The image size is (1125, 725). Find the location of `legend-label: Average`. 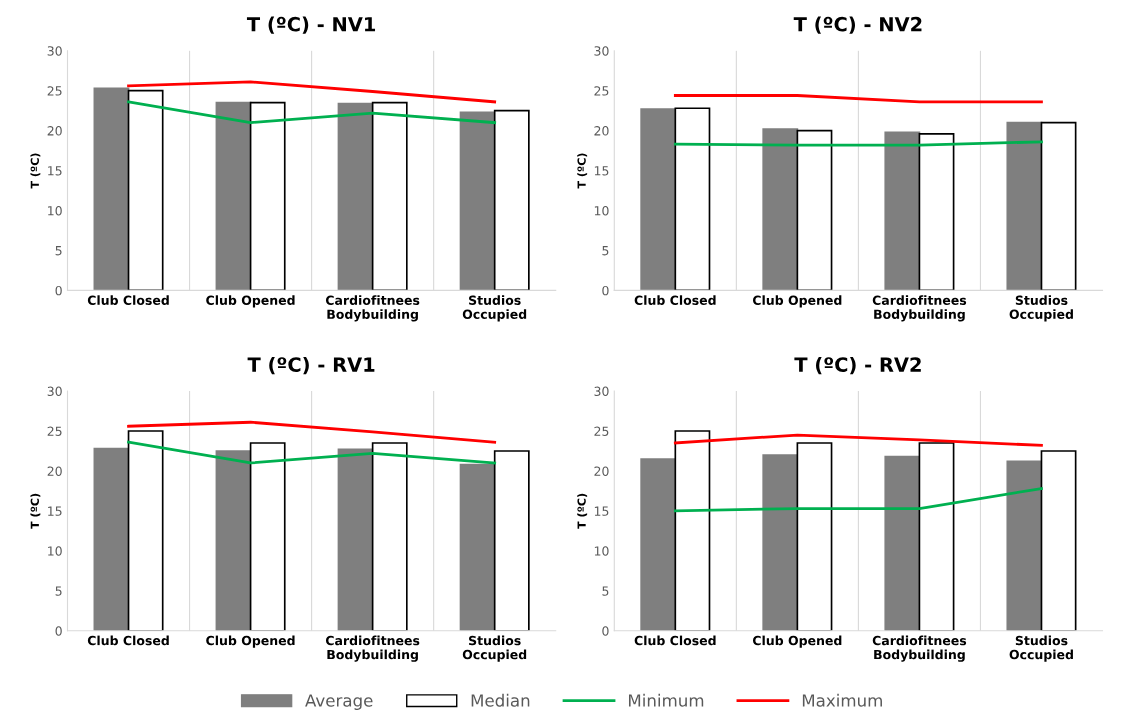

legend-label: Average is located at coordinates (339, 702).